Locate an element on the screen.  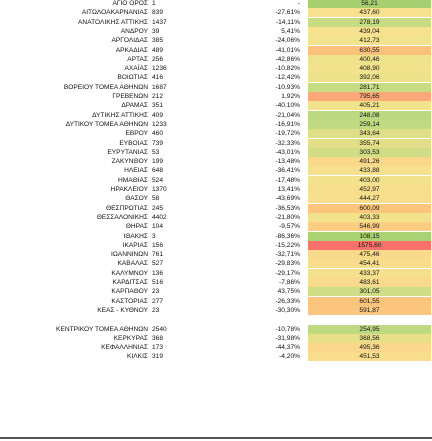
region-name-cell: ΑΝΑΤΟΛΙΚΗΣ ΑΤΤΙΚΗΣ is located at coordinates (113, 22).